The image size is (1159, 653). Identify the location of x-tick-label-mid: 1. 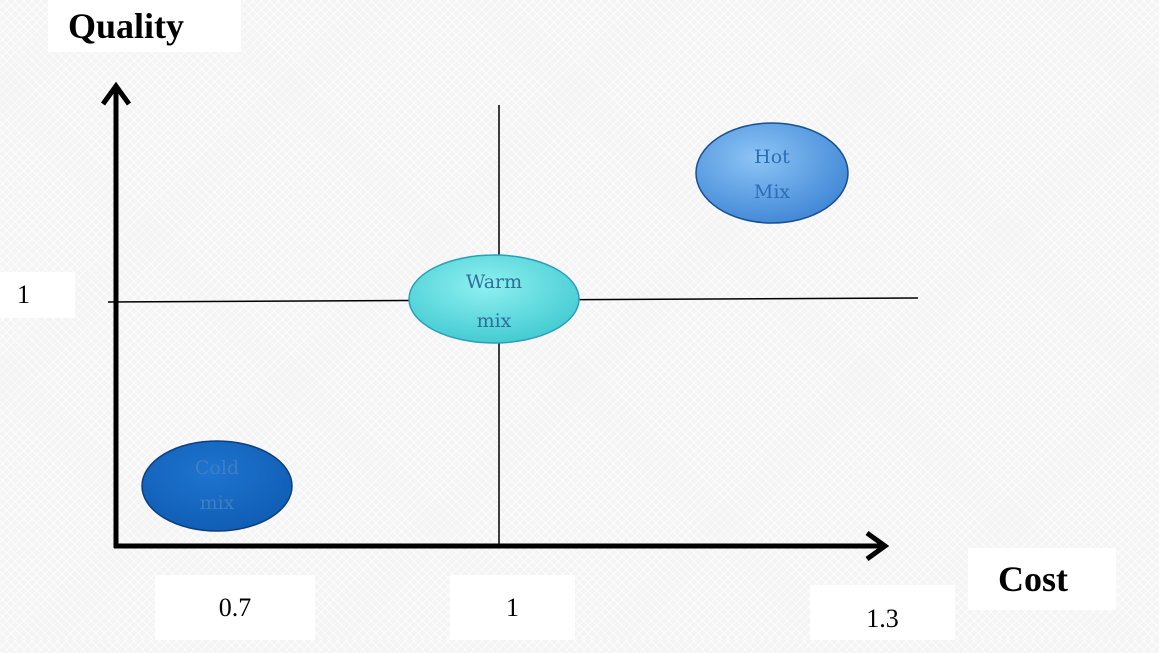
(512, 607).